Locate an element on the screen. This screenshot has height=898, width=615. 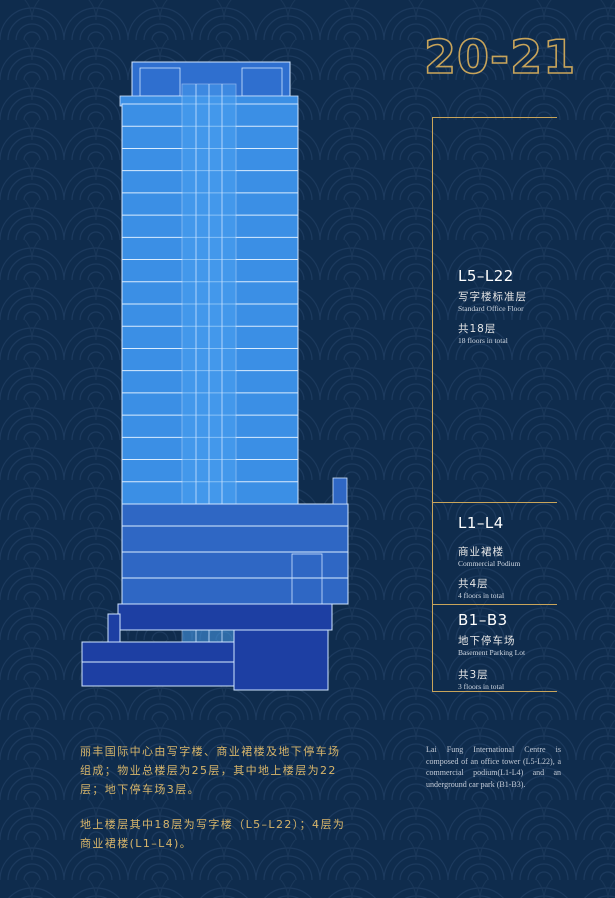
section-count-en: 18 floors in total is located at coordinates (483, 340).